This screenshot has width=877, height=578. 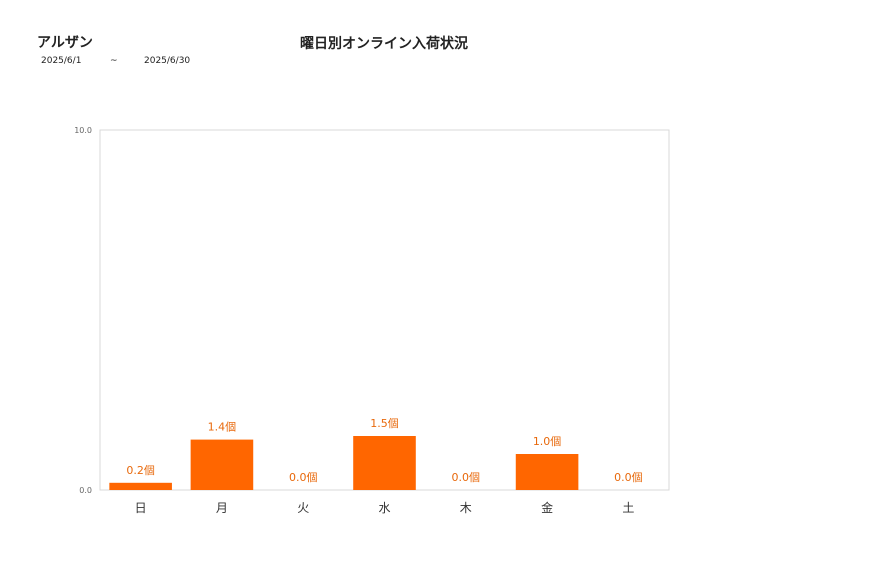 I want to click on category-label-1: 月, so click(x=222, y=508).